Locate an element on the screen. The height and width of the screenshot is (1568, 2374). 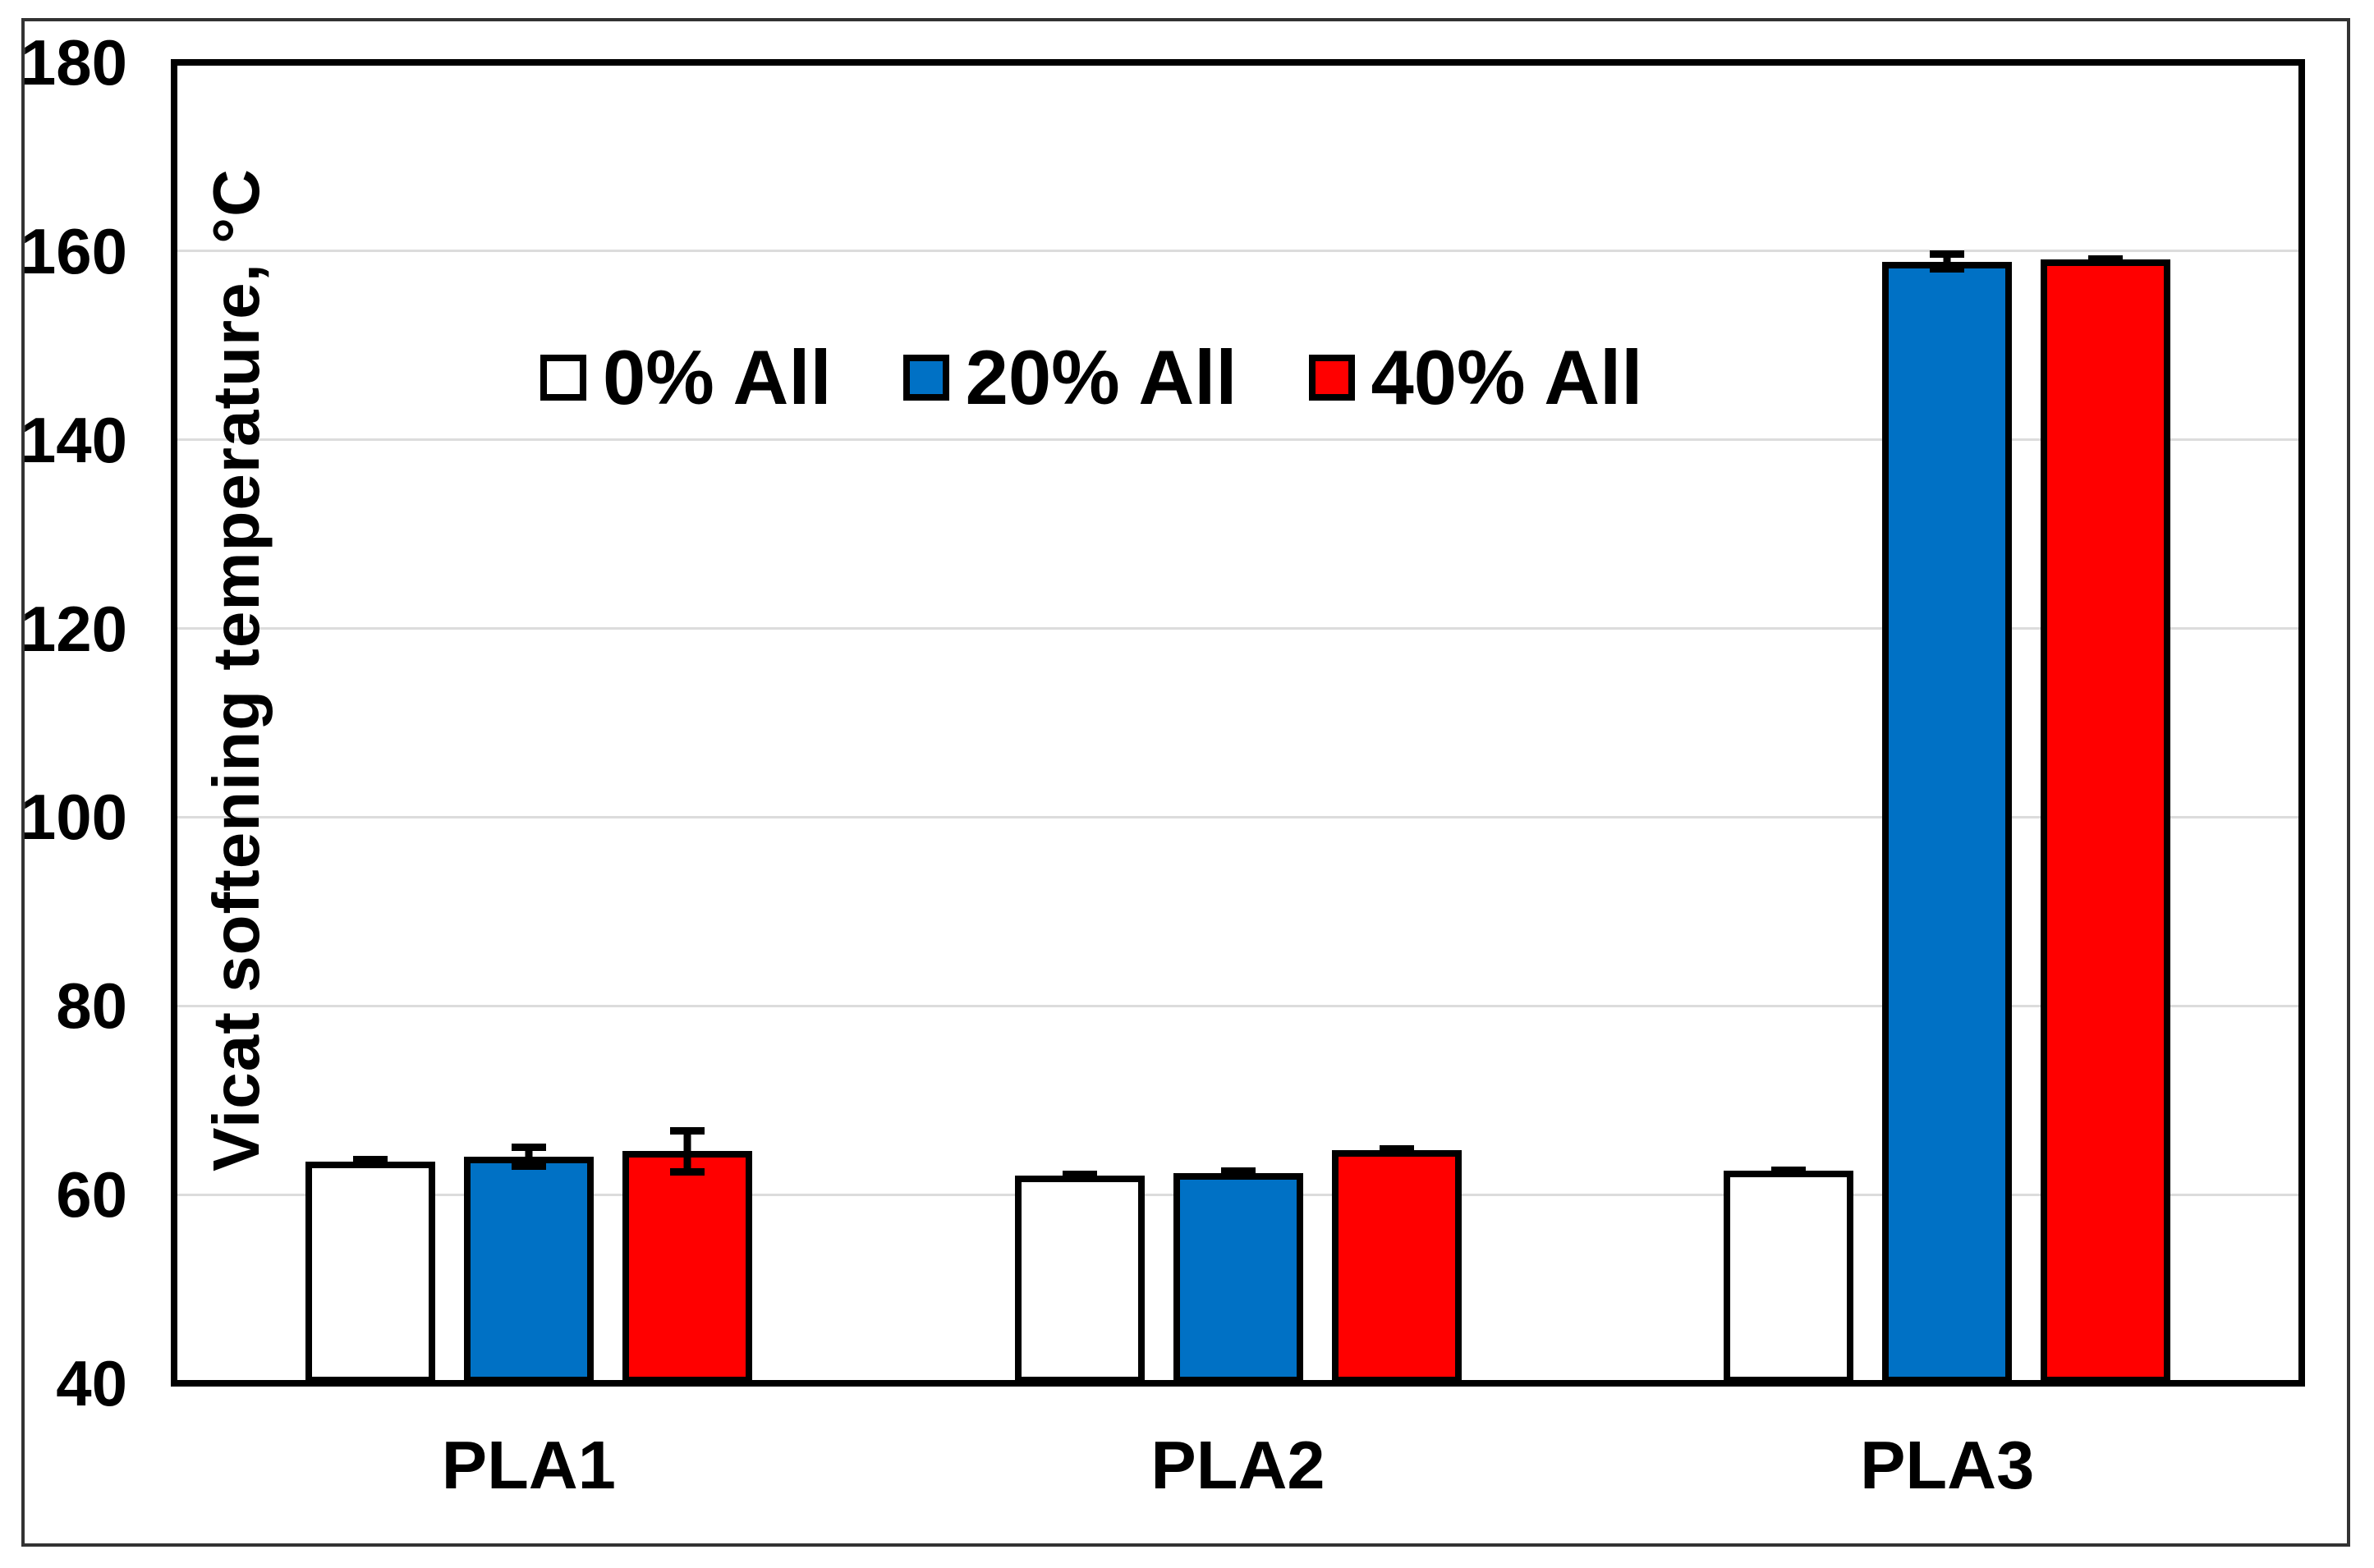
error-bar-pla2-20all is located at coordinates (1238, 1173).